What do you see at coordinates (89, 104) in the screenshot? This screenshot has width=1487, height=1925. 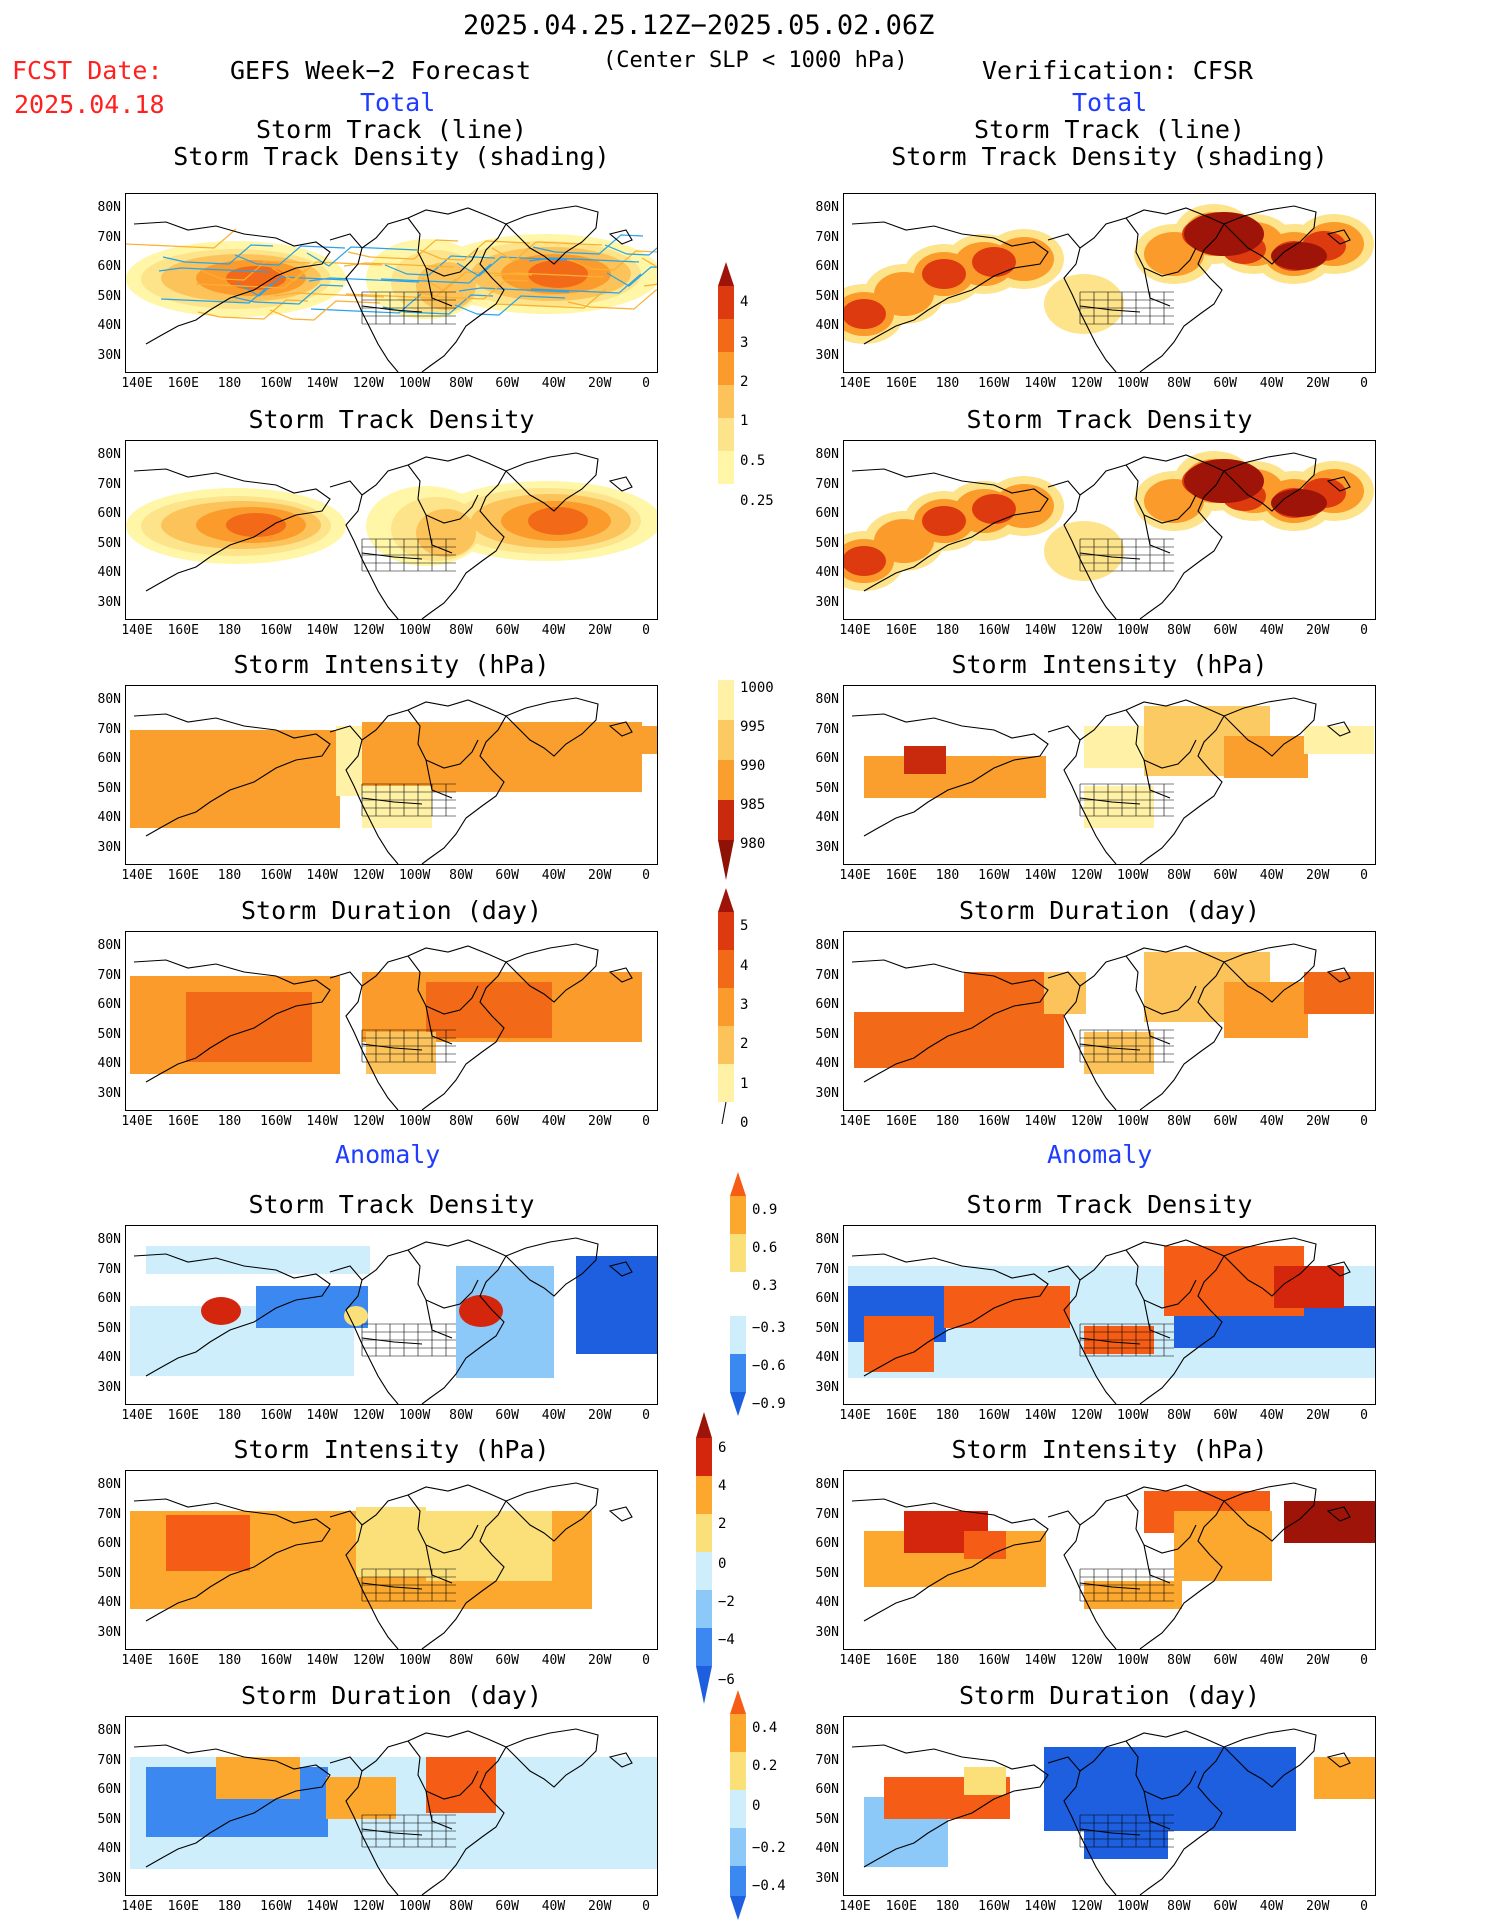 I see `fcst-date-value: 2025.04.18` at bounding box center [89, 104].